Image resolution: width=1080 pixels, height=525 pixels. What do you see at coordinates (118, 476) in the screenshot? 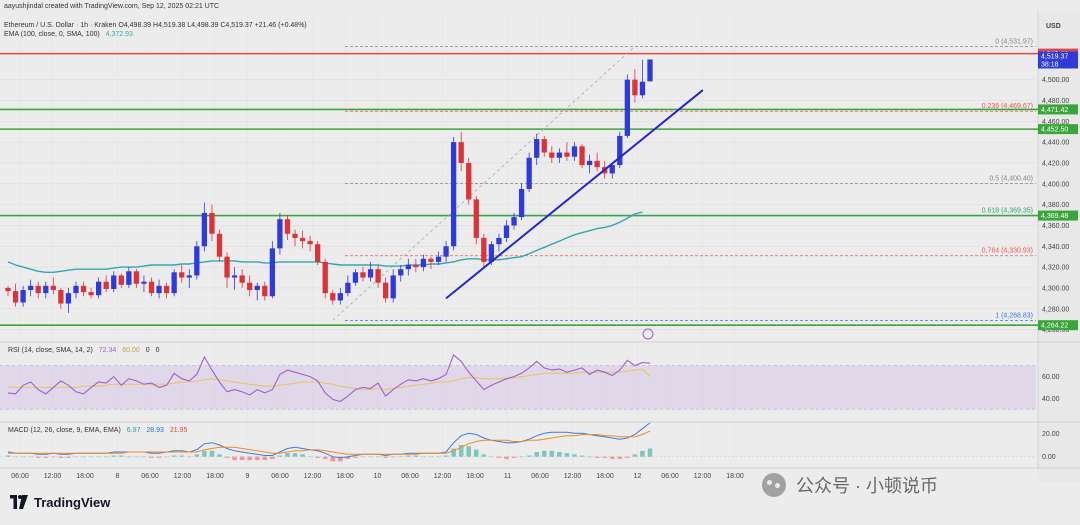
I see `time-tick-label: 8` at bounding box center [118, 476].